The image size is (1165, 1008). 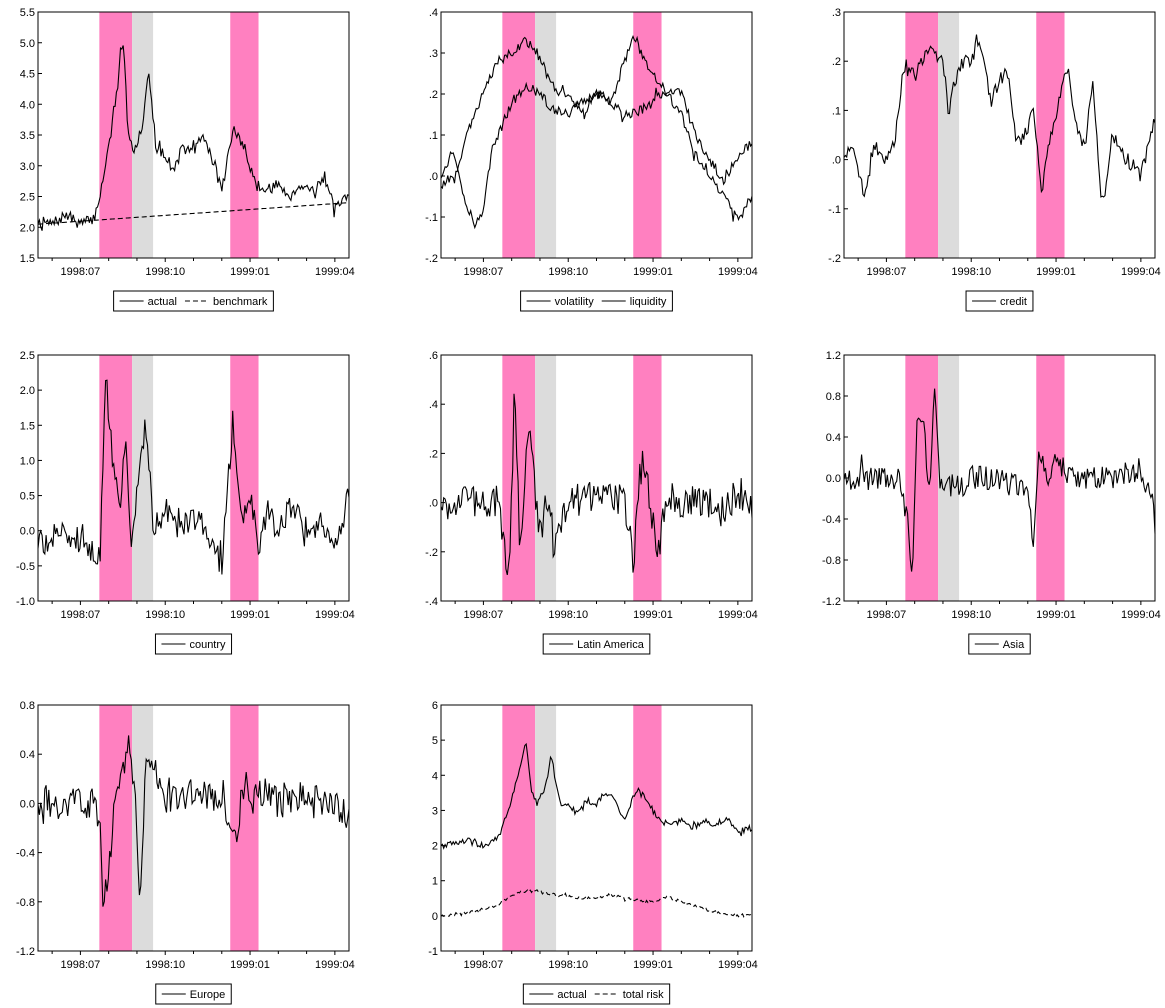 What do you see at coordinates (25, 602) in the screenshot?
I see `y-tick-label: -1.0` at bounding box center [25, 602].